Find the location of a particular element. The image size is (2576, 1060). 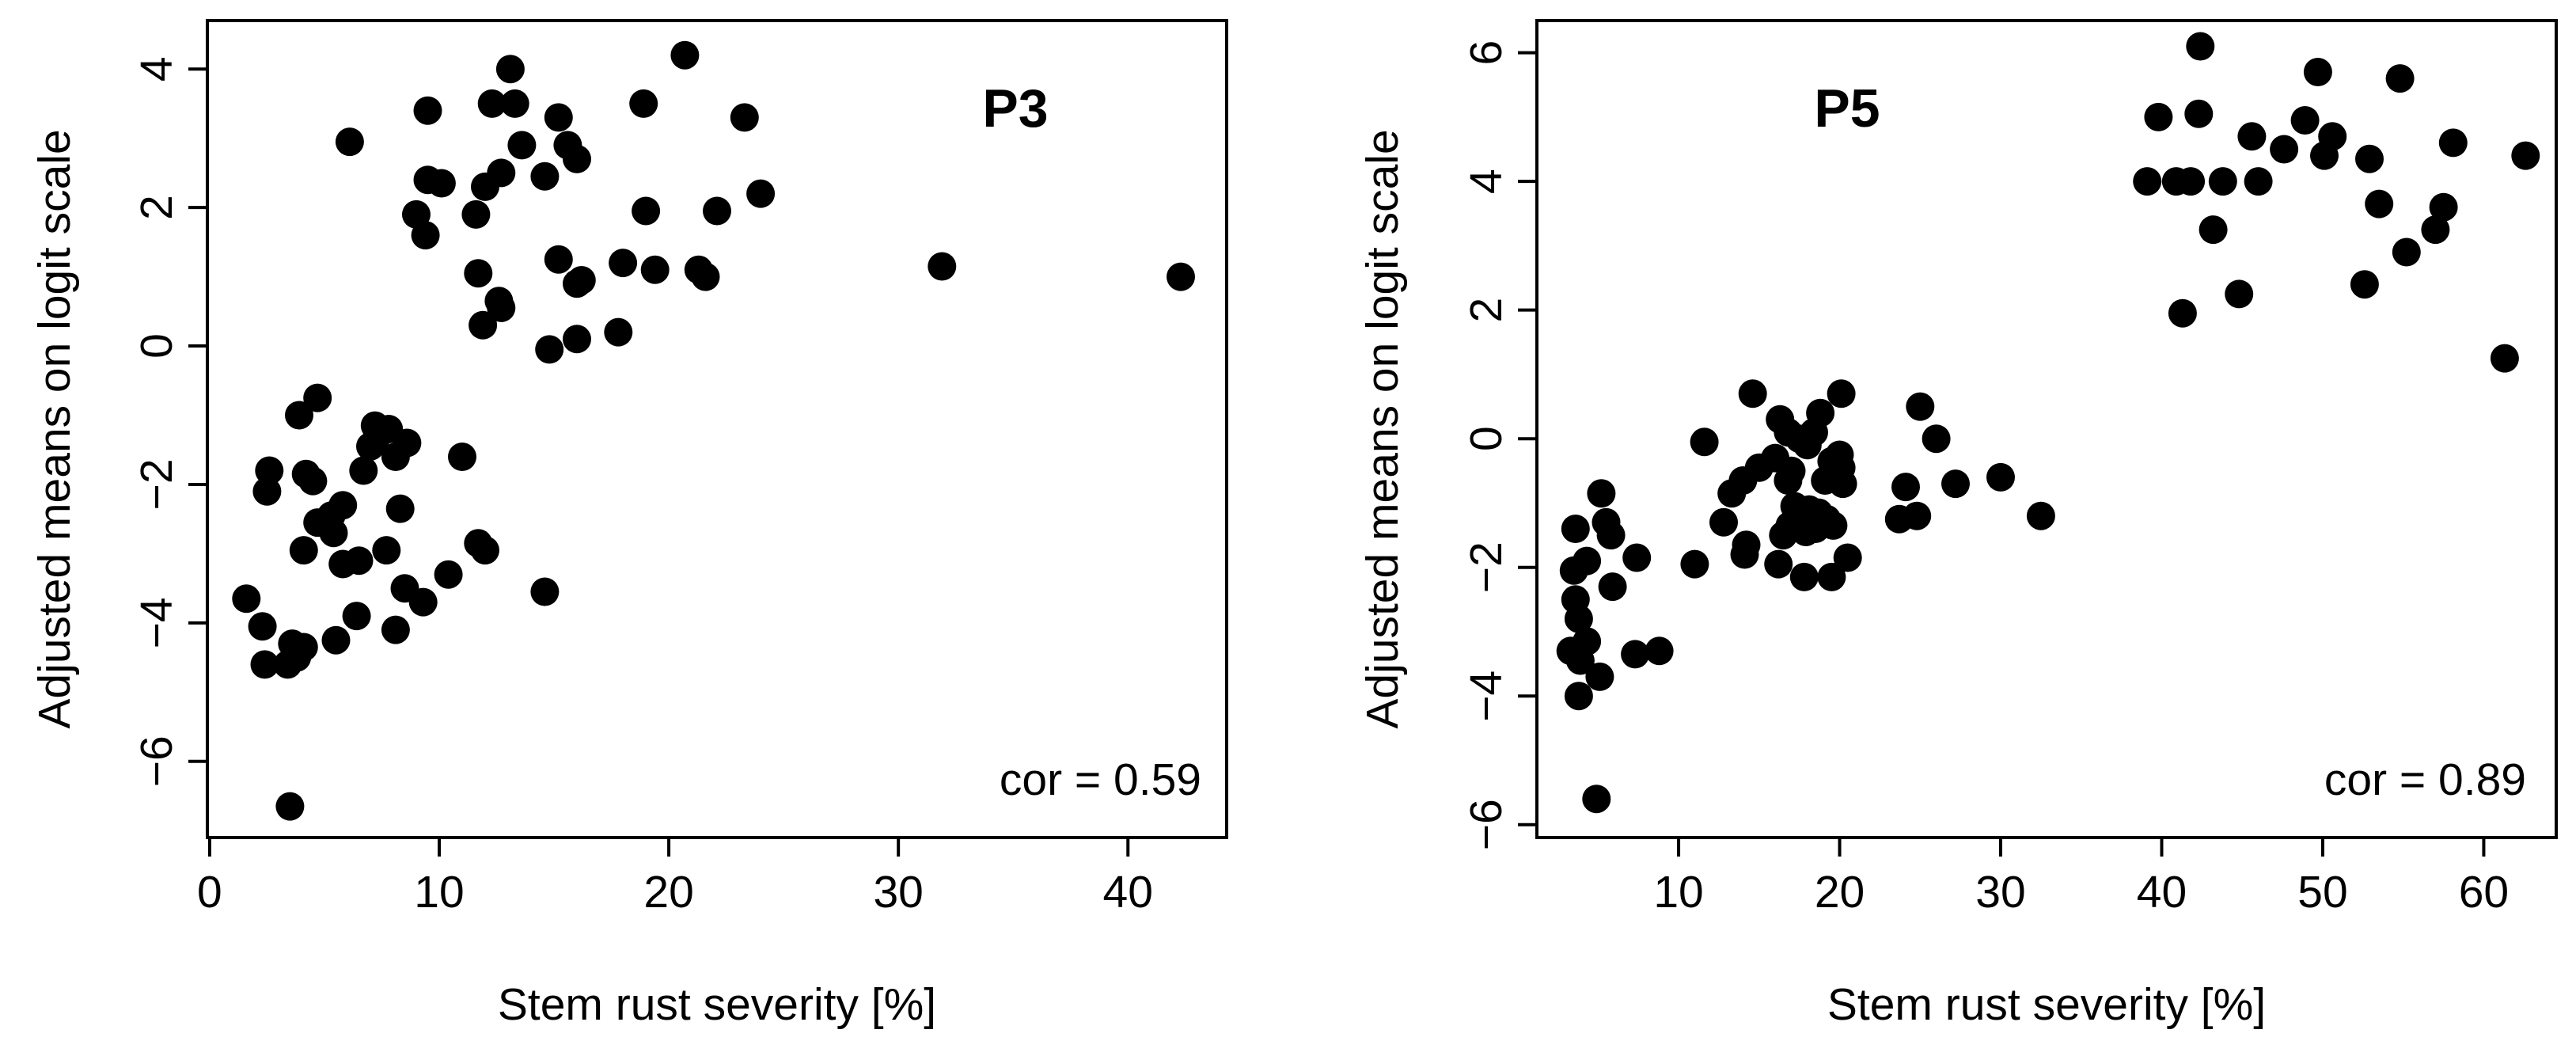

y-tick-label: 4 is located at coordinates (156, 69).